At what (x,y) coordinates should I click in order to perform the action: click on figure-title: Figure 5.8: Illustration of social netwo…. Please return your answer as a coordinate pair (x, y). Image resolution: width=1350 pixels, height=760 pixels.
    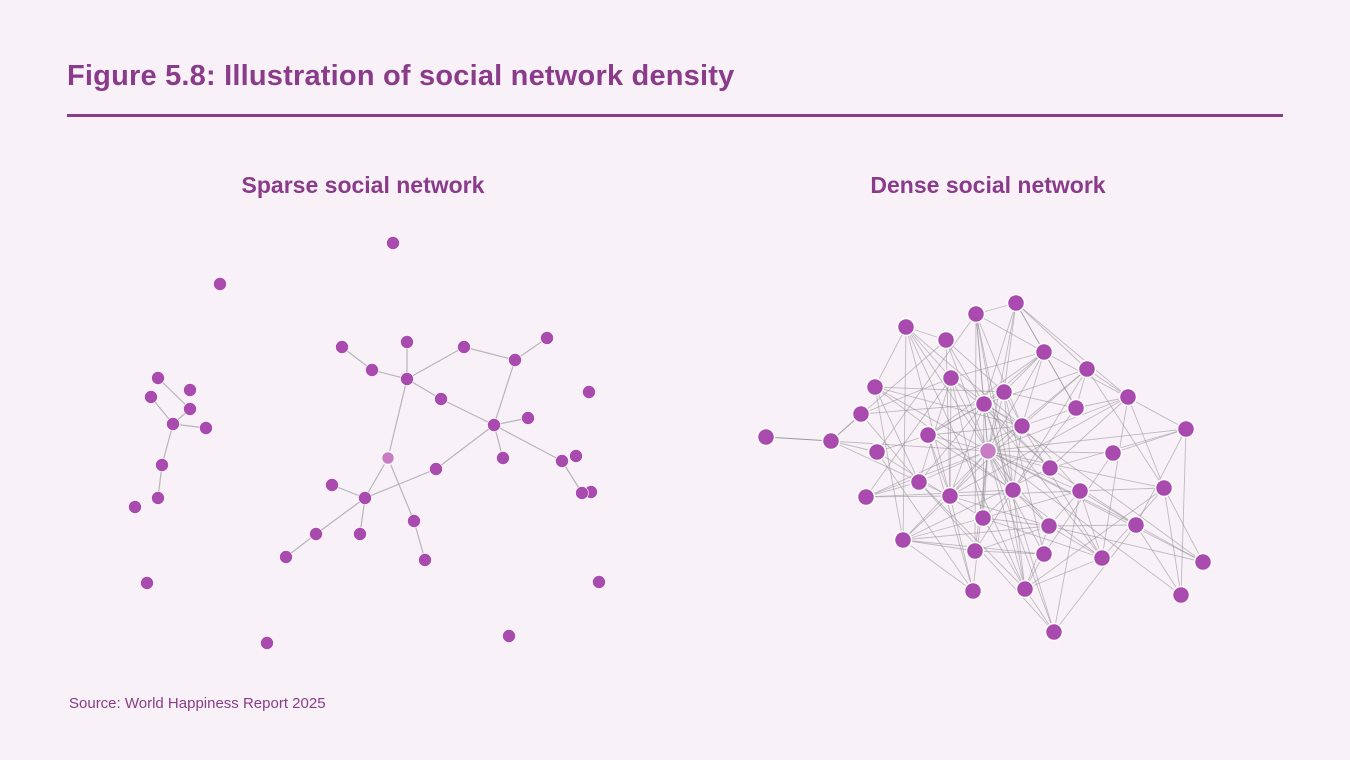
    Looking at the image, I should click on (401, 76).